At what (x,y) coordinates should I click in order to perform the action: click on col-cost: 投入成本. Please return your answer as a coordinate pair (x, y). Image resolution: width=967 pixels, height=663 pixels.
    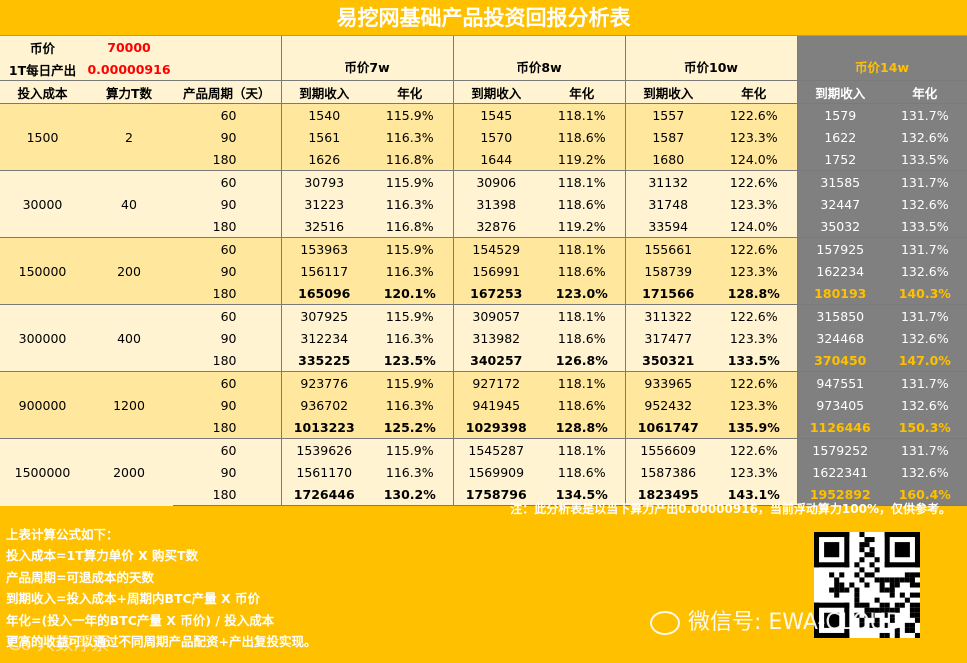
    Looking at the image, I should click on (42, 92).